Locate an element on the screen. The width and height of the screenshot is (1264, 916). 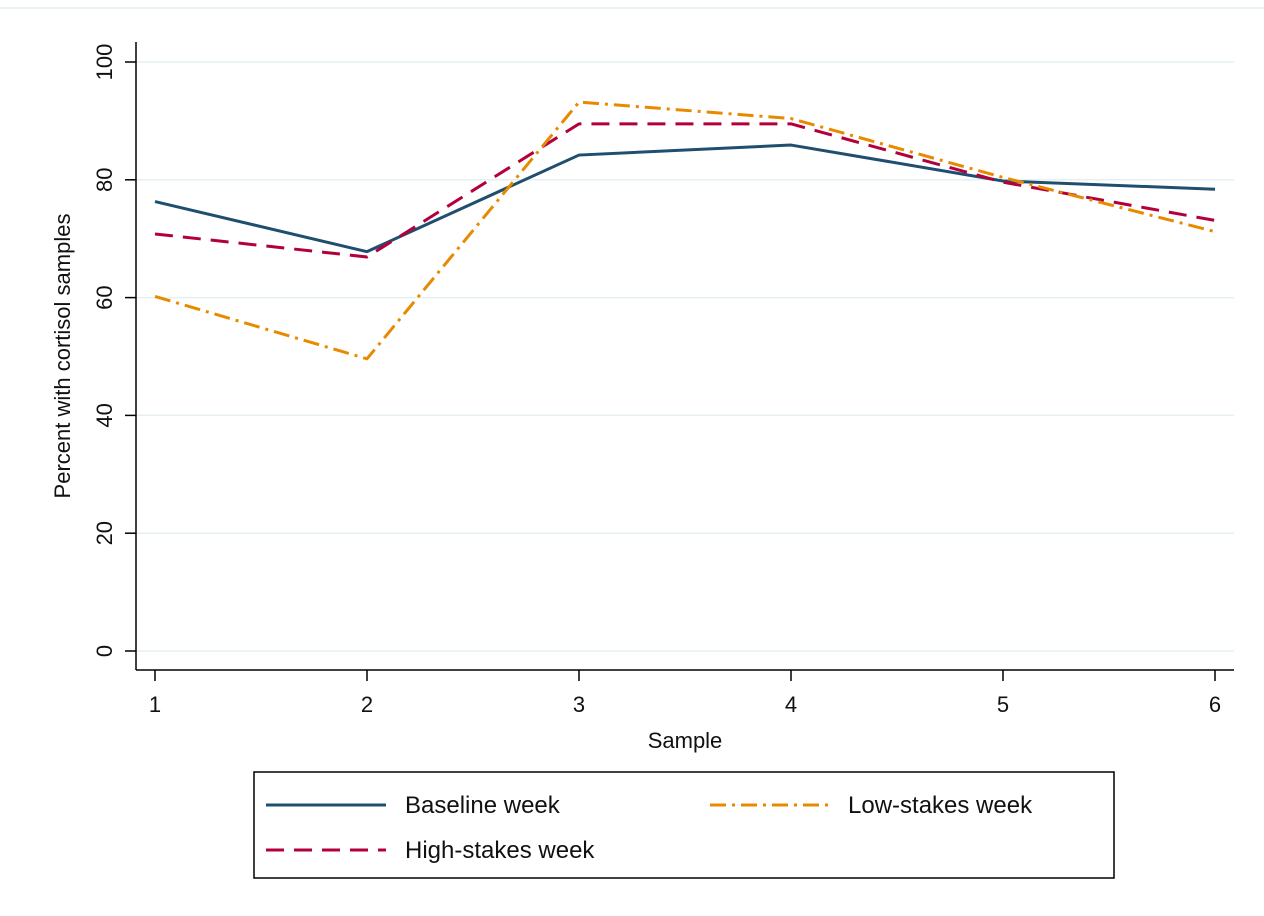
y-tick-label: 0 is located at coordinates (104, 651).